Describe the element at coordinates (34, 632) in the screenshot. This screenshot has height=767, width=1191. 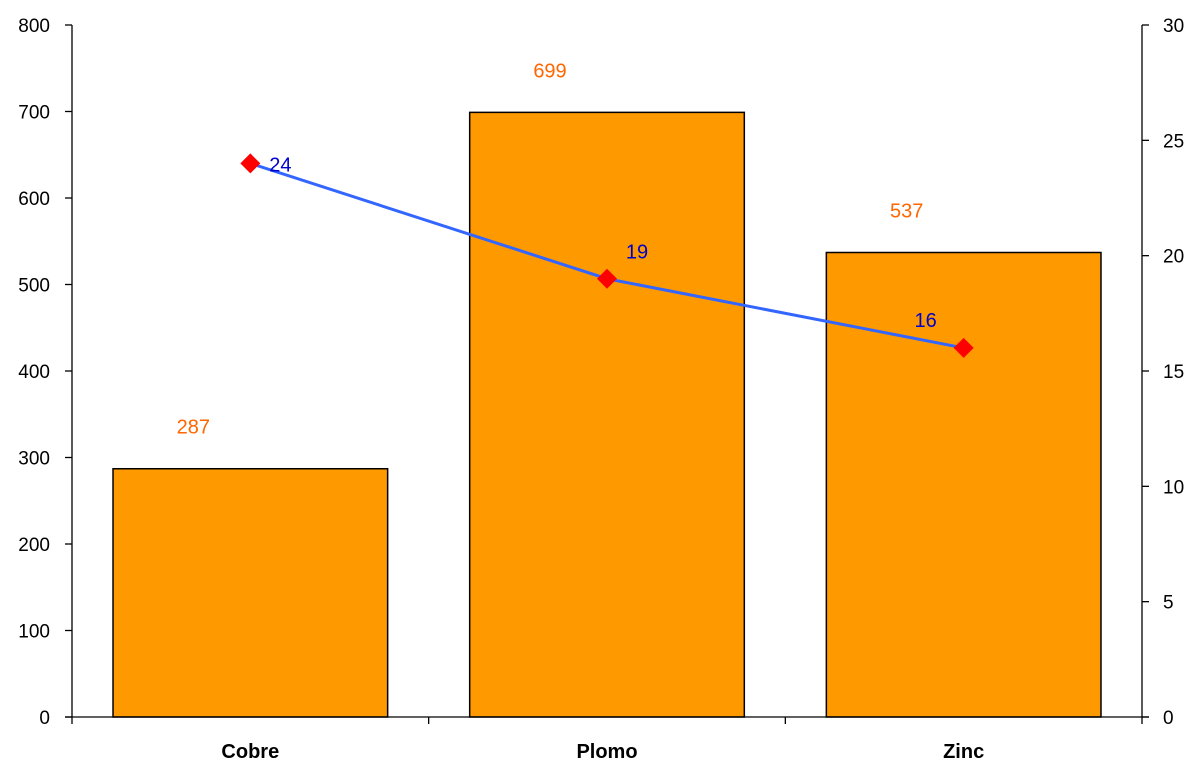
I see `left-tick-label: 100` at that location.